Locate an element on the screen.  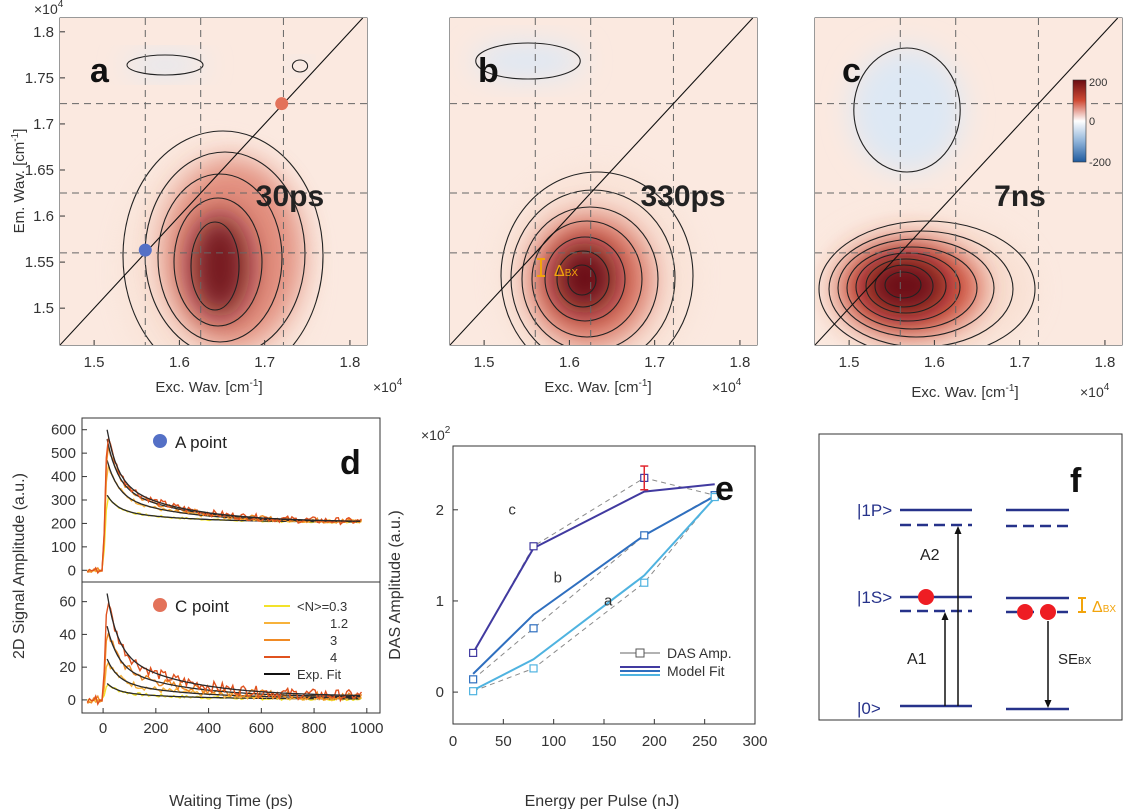
x-tick-label-b-2: 1.7 is located at coordinates (654, 362).